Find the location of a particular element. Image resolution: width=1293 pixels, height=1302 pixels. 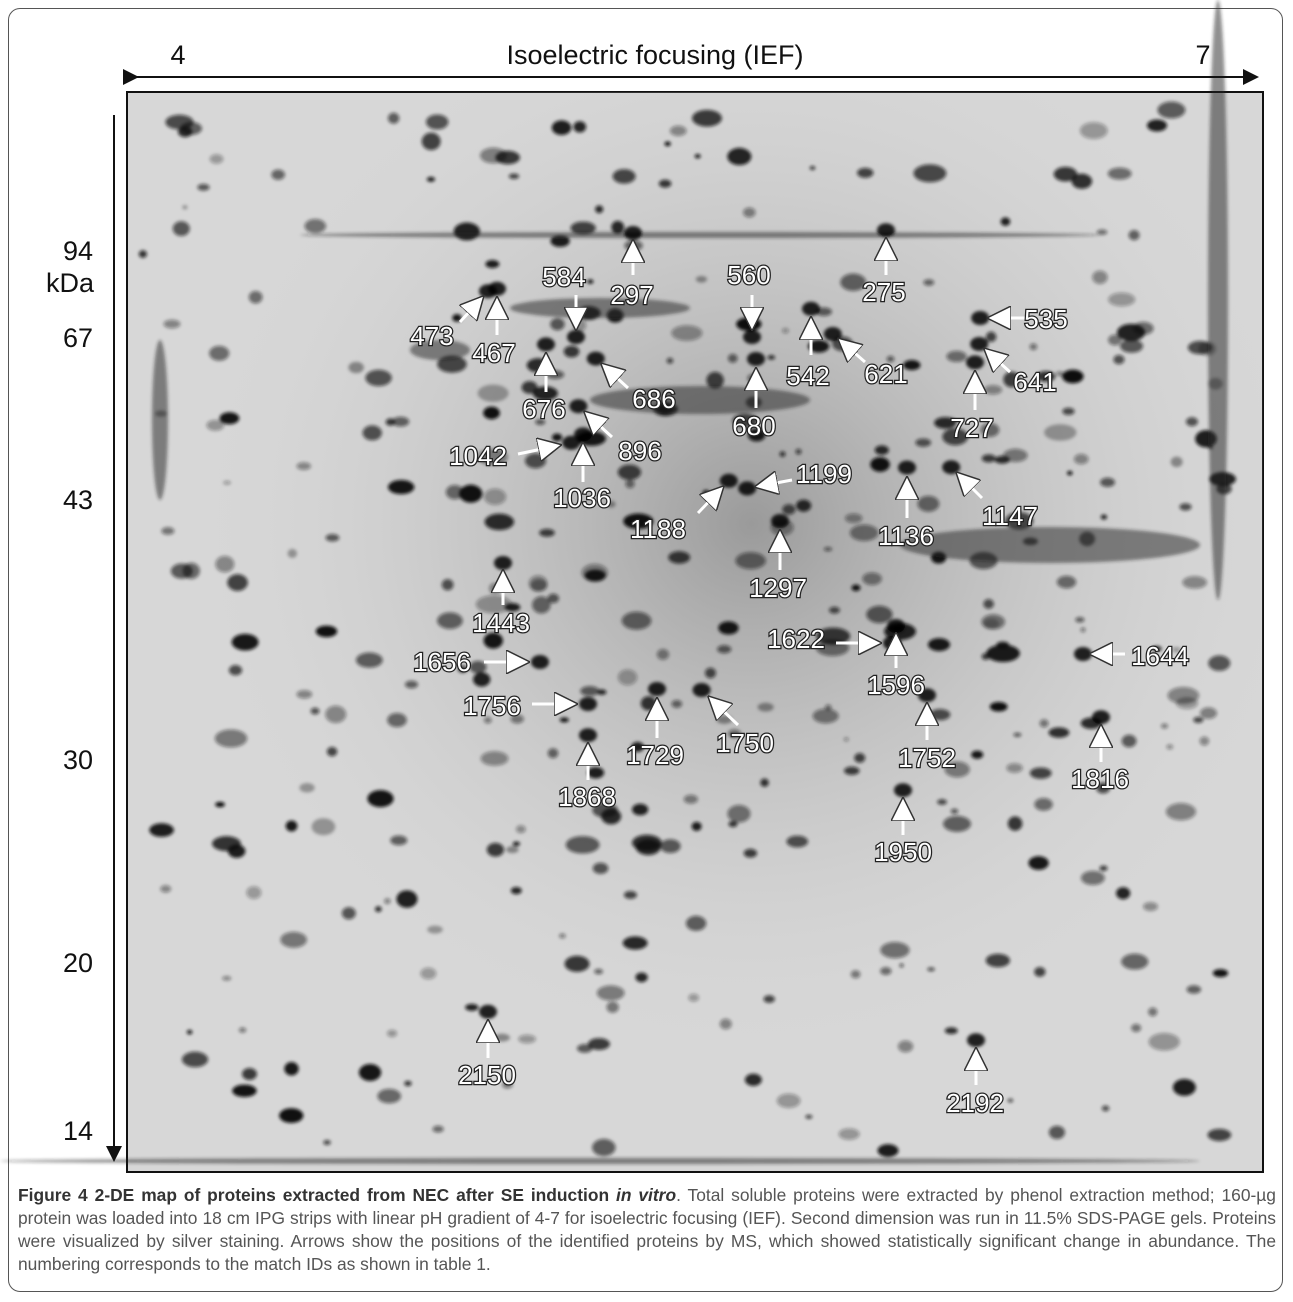

spot-label: 1750 is located at coordinates (745, 743).